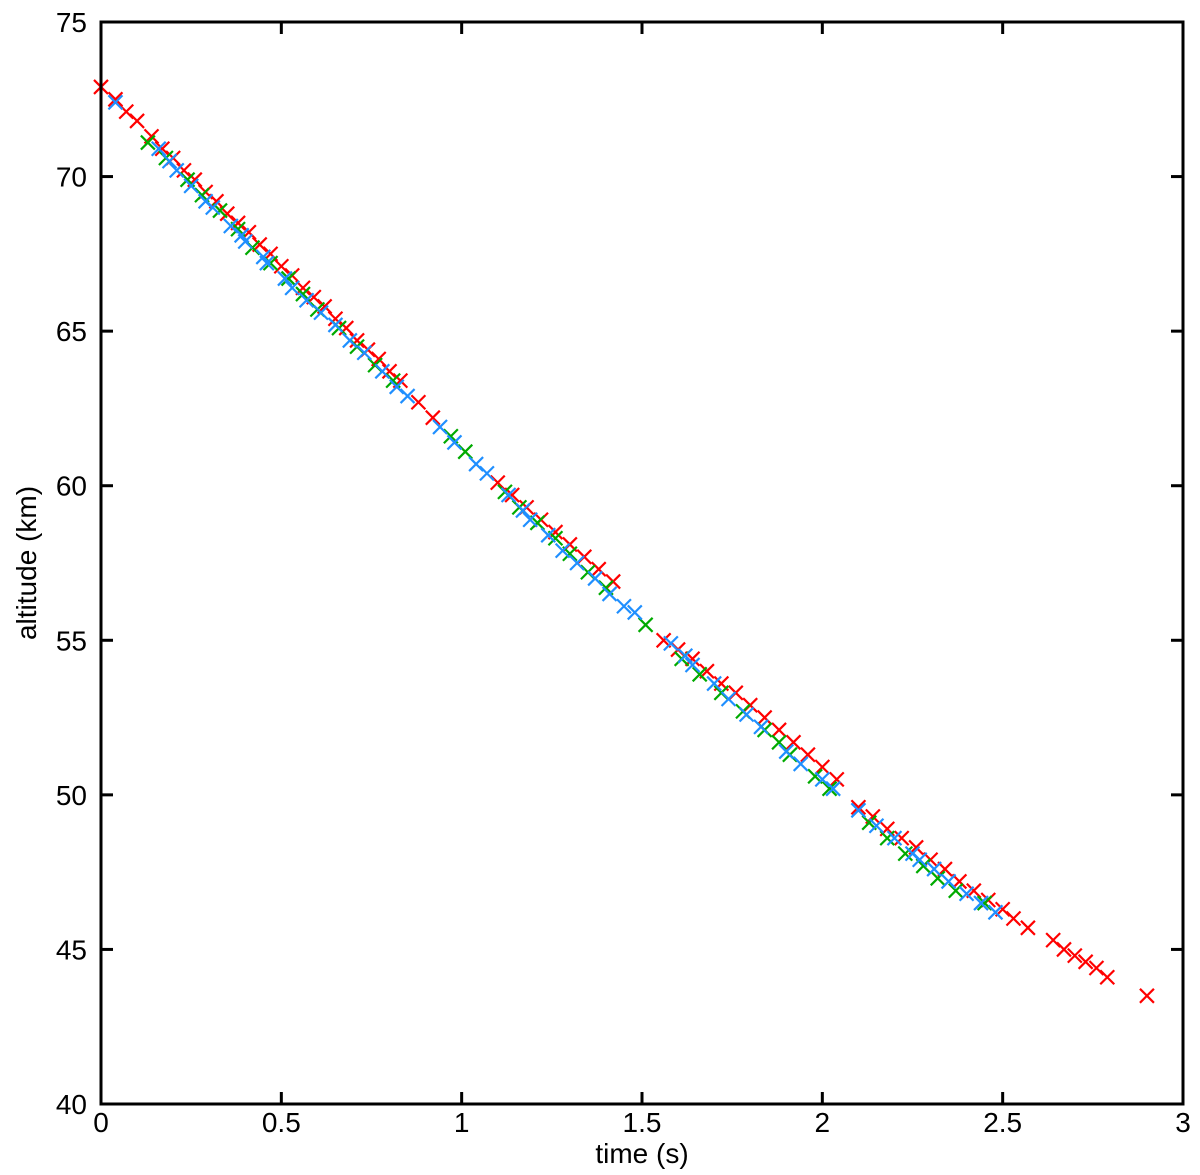 This screenshot has width=1200, height=1175. I want to click on x-tick-label: 2, so click(823, 1122).